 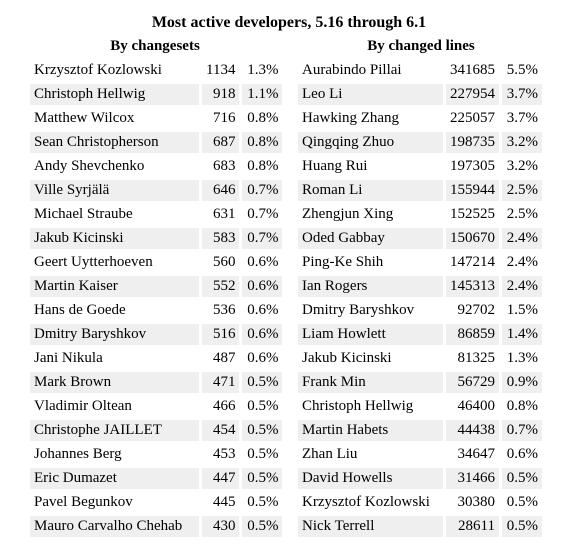 I want to click on developer-name: Eric Dumazet, so click(x=114, y=478).